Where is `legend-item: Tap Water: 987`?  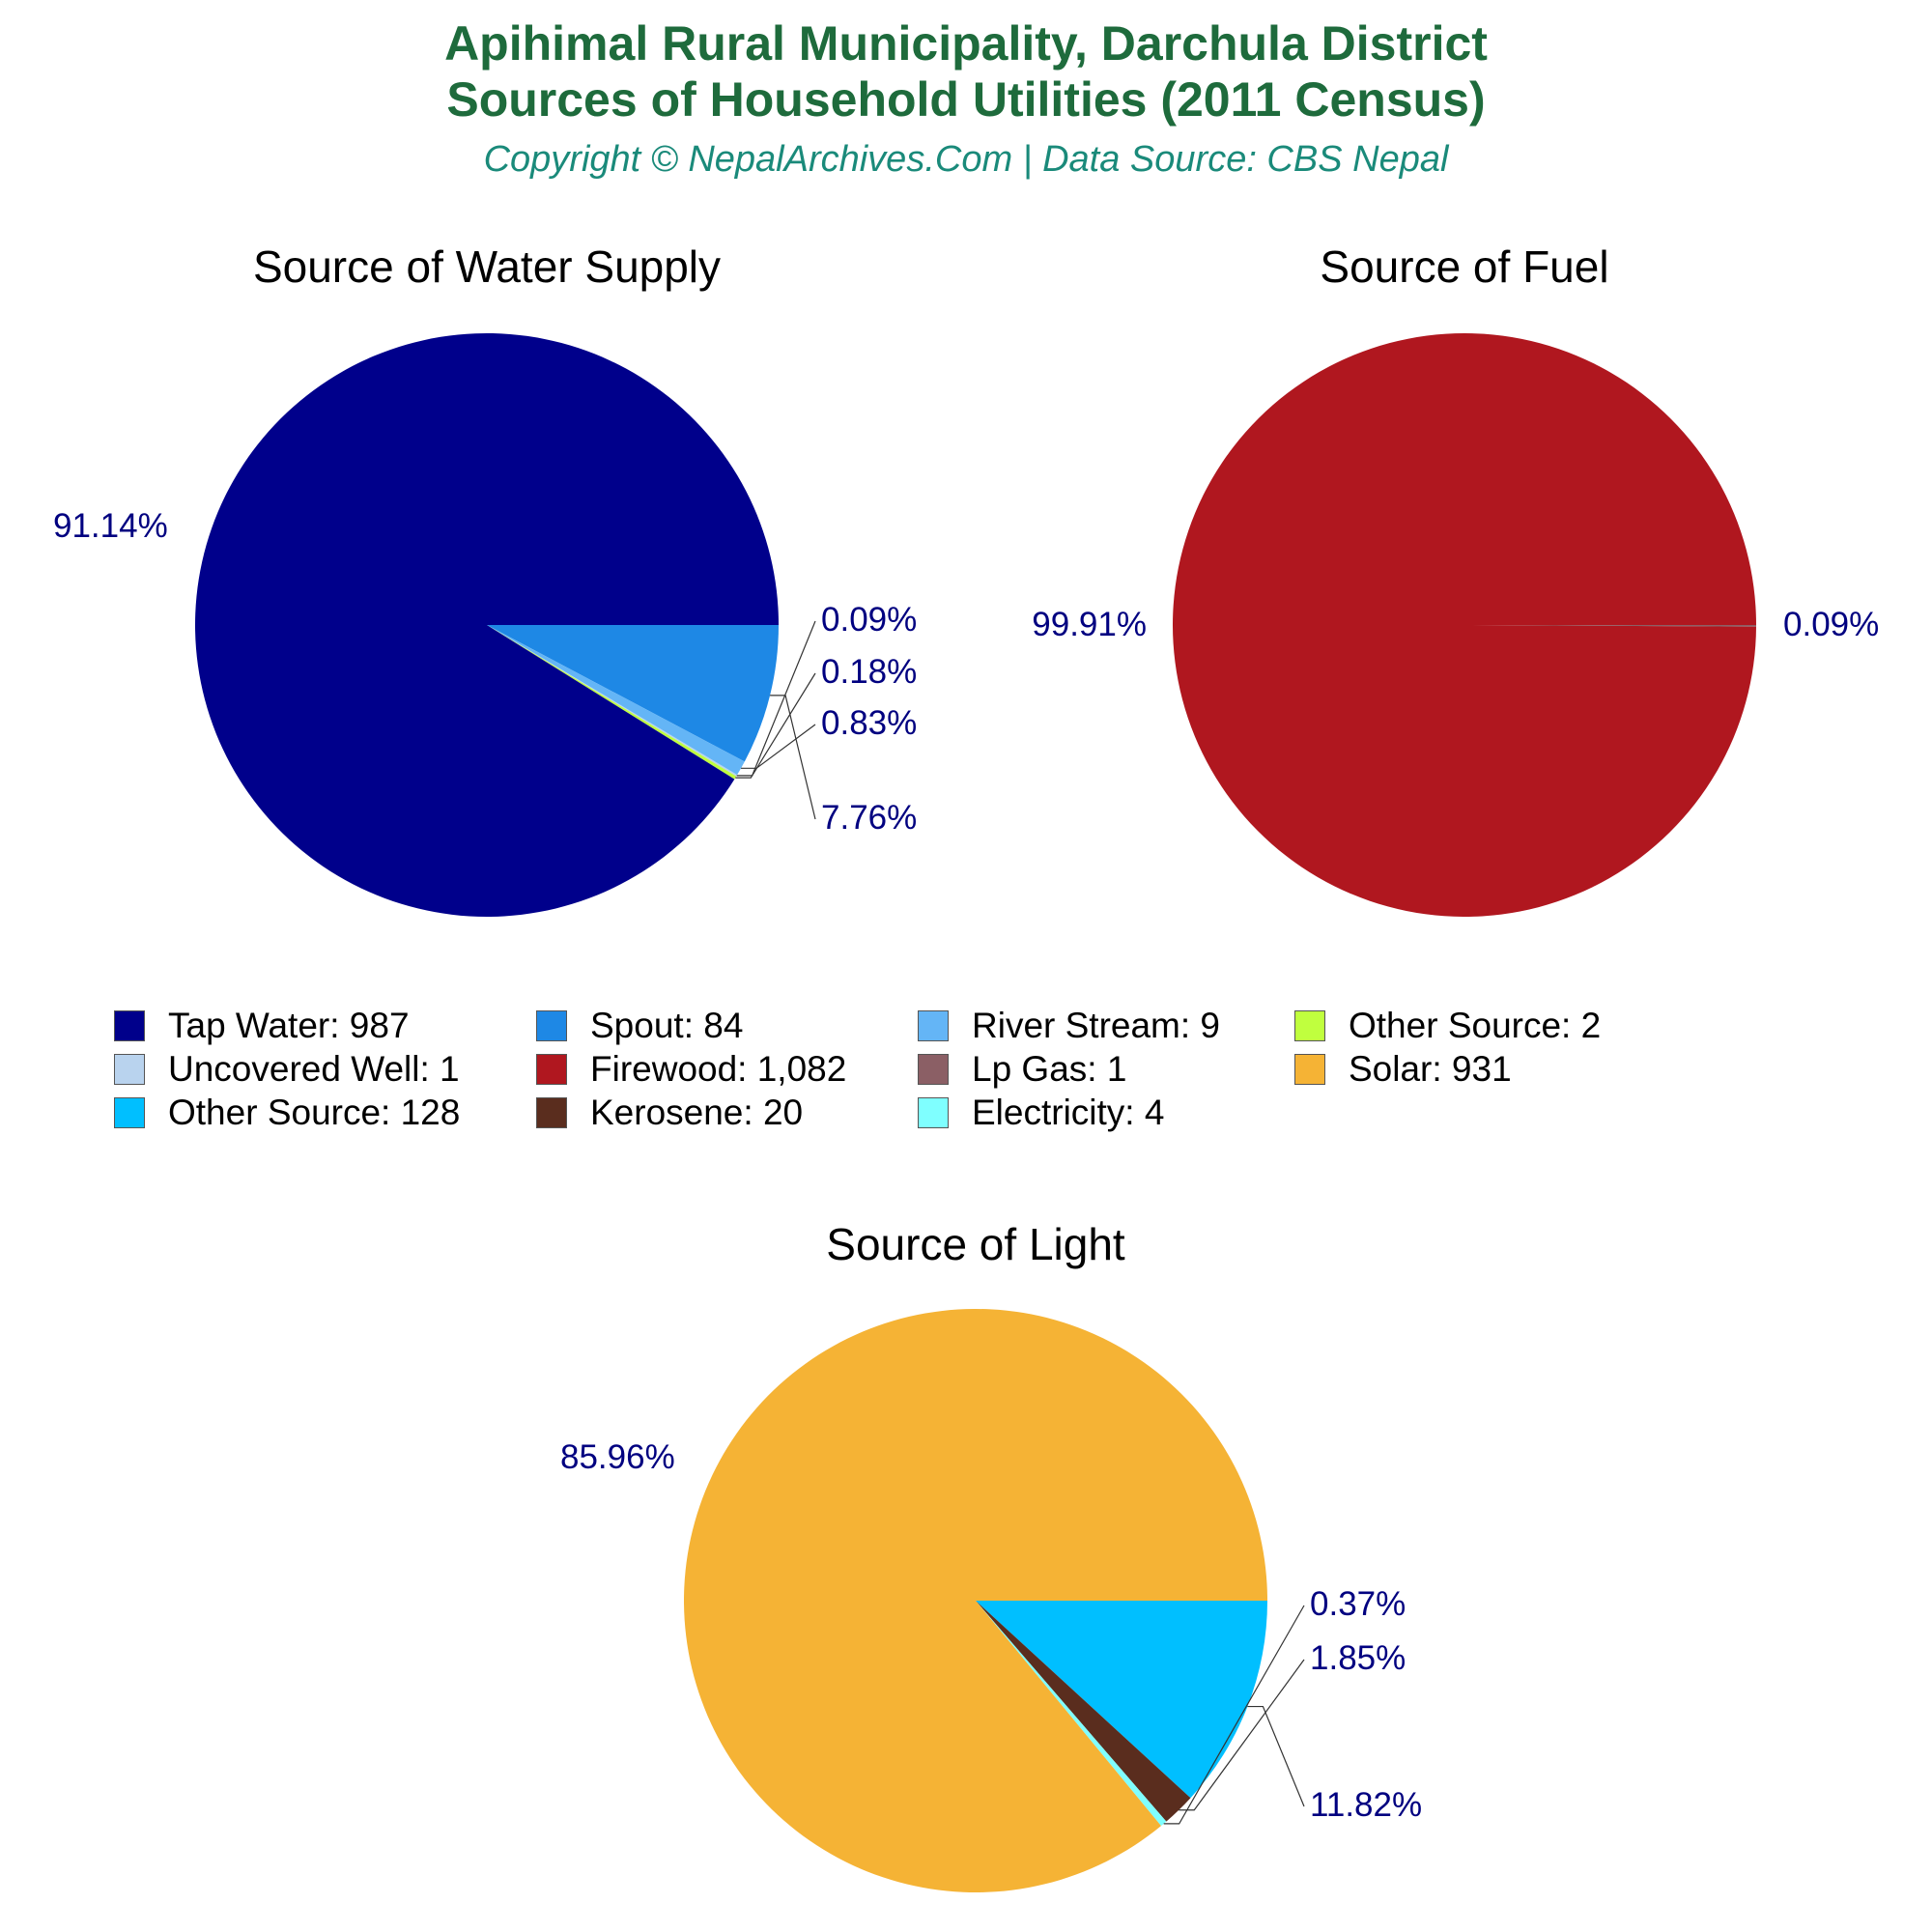 legend-item: Tap Water: 987 is located at coordinates (262, 1026).